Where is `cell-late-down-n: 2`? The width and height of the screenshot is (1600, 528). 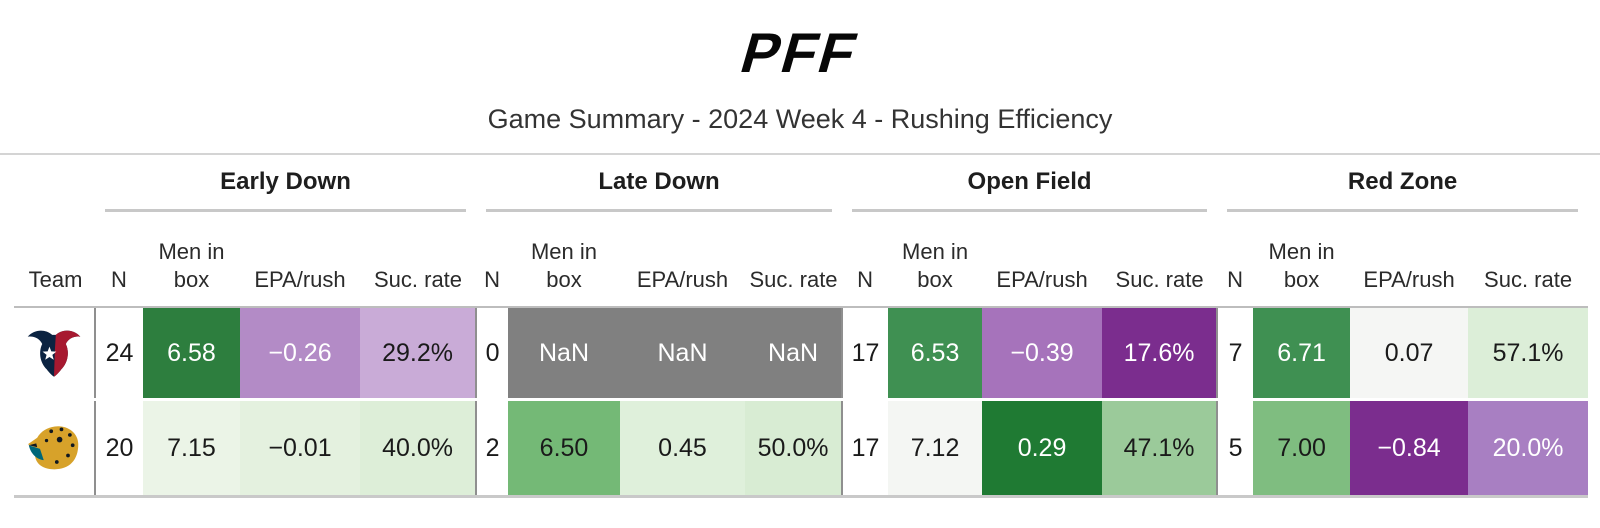 cell-late-down-n: 2 is located at coordinates (492, 448).